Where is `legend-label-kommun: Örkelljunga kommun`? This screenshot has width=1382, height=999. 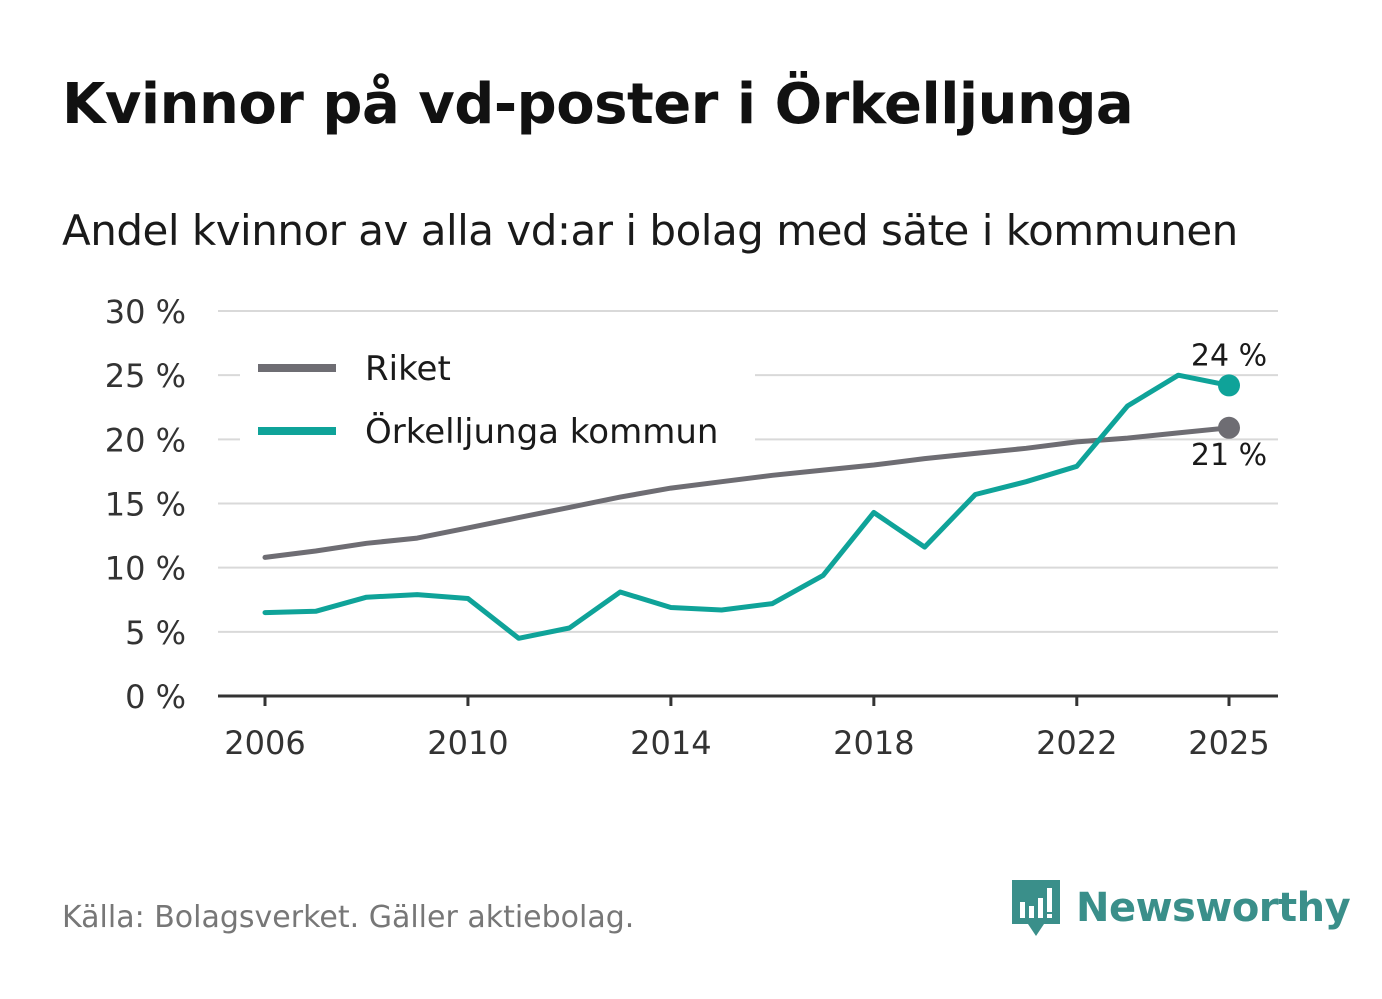
legend-label-kommun: Örkelljunga kommun is located at coordinates (541, 431).